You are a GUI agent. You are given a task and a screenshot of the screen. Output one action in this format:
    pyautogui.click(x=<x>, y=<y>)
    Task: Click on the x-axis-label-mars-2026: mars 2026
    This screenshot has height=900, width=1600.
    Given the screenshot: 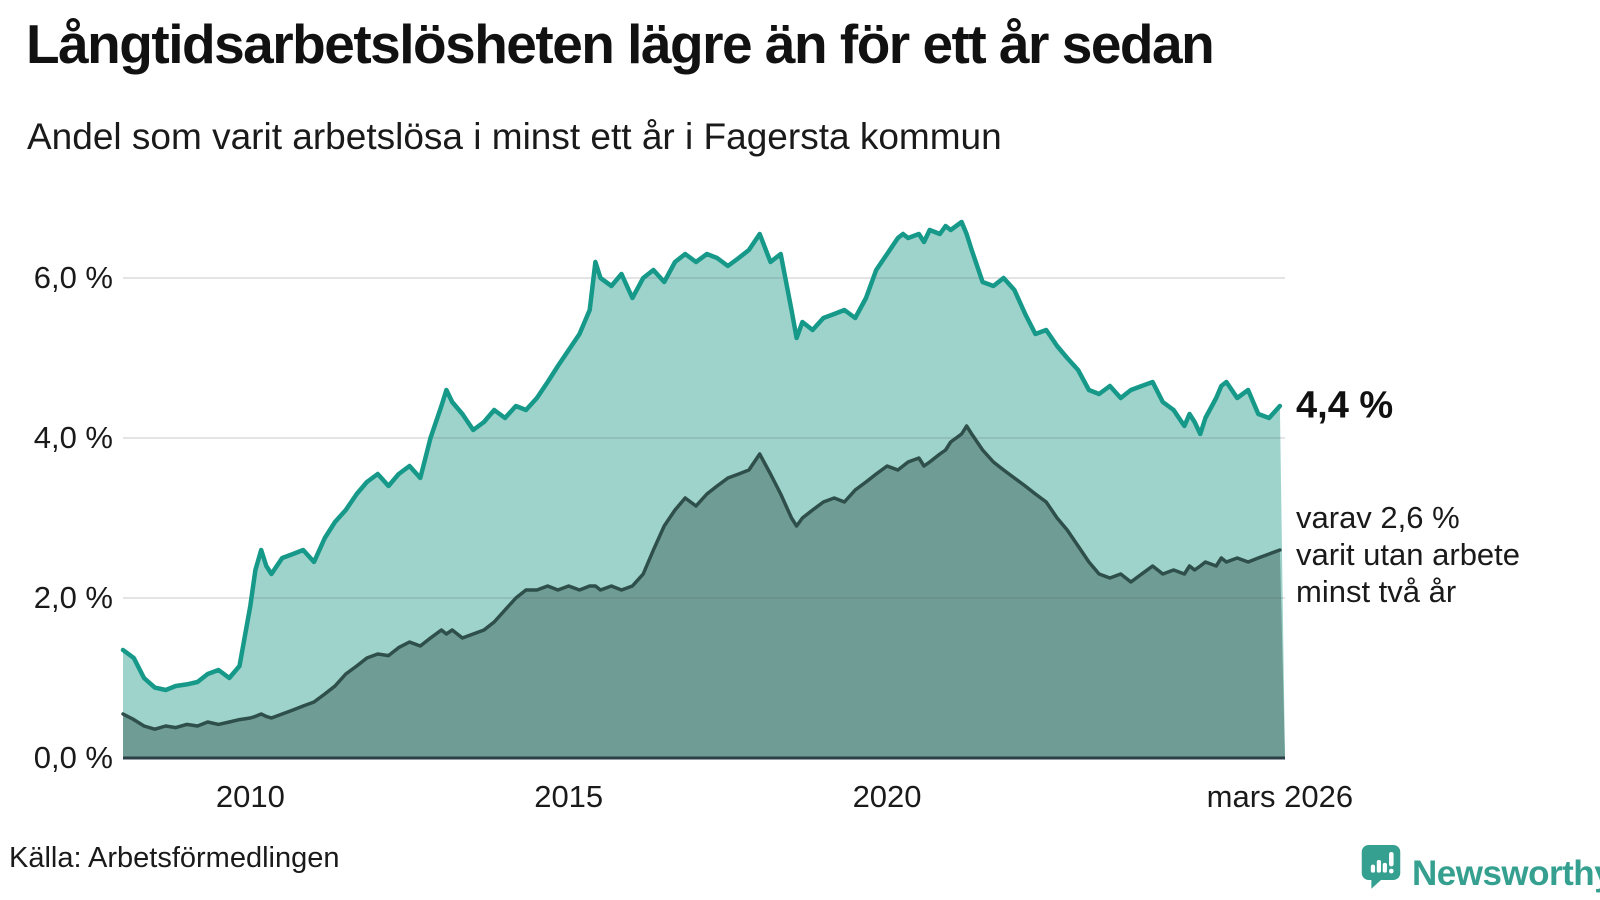 What is the action you would take?
    pyautogui.click(x=1280, y=796)
    